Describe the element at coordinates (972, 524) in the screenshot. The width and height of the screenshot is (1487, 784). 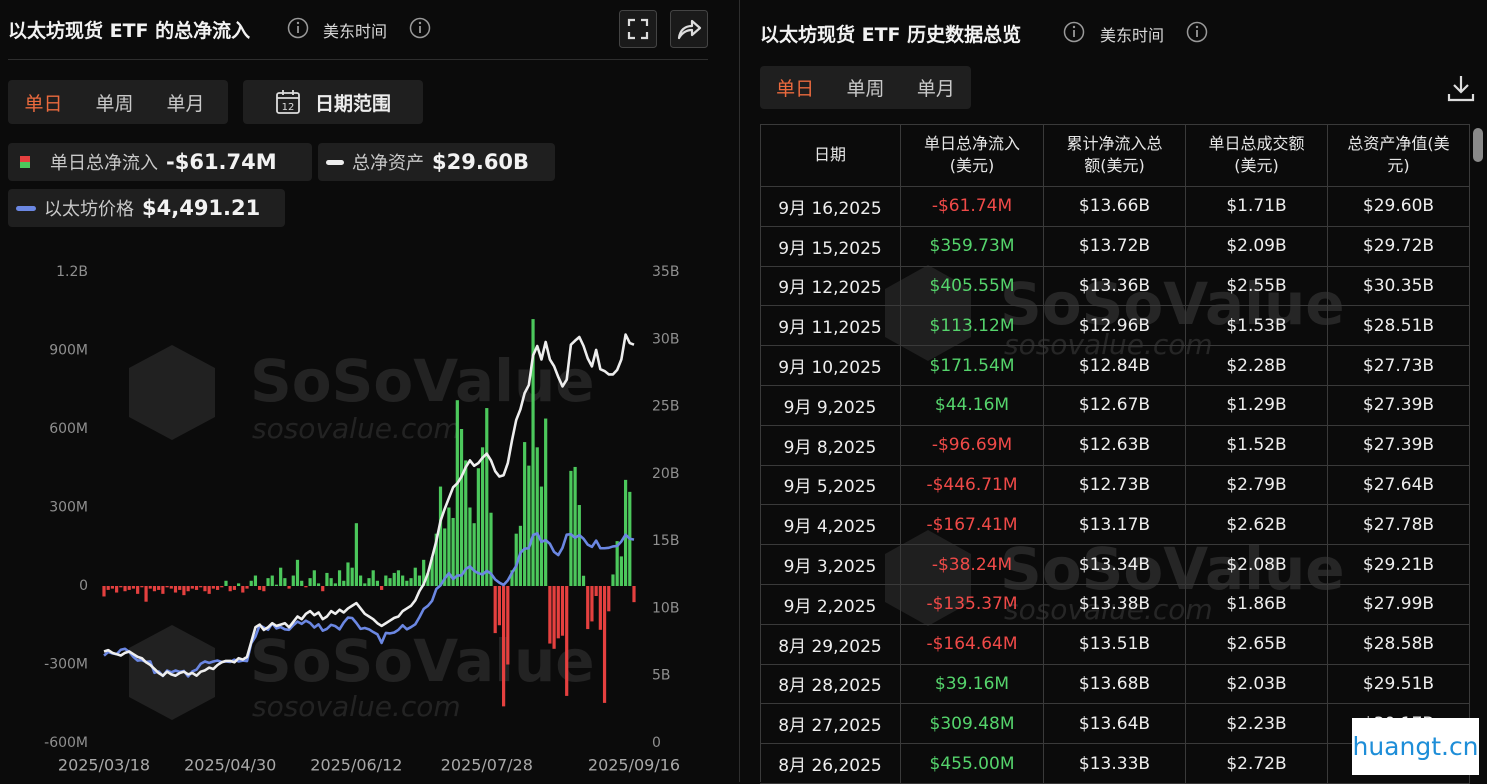
I see `cell-value: -$167.41M` at that location.